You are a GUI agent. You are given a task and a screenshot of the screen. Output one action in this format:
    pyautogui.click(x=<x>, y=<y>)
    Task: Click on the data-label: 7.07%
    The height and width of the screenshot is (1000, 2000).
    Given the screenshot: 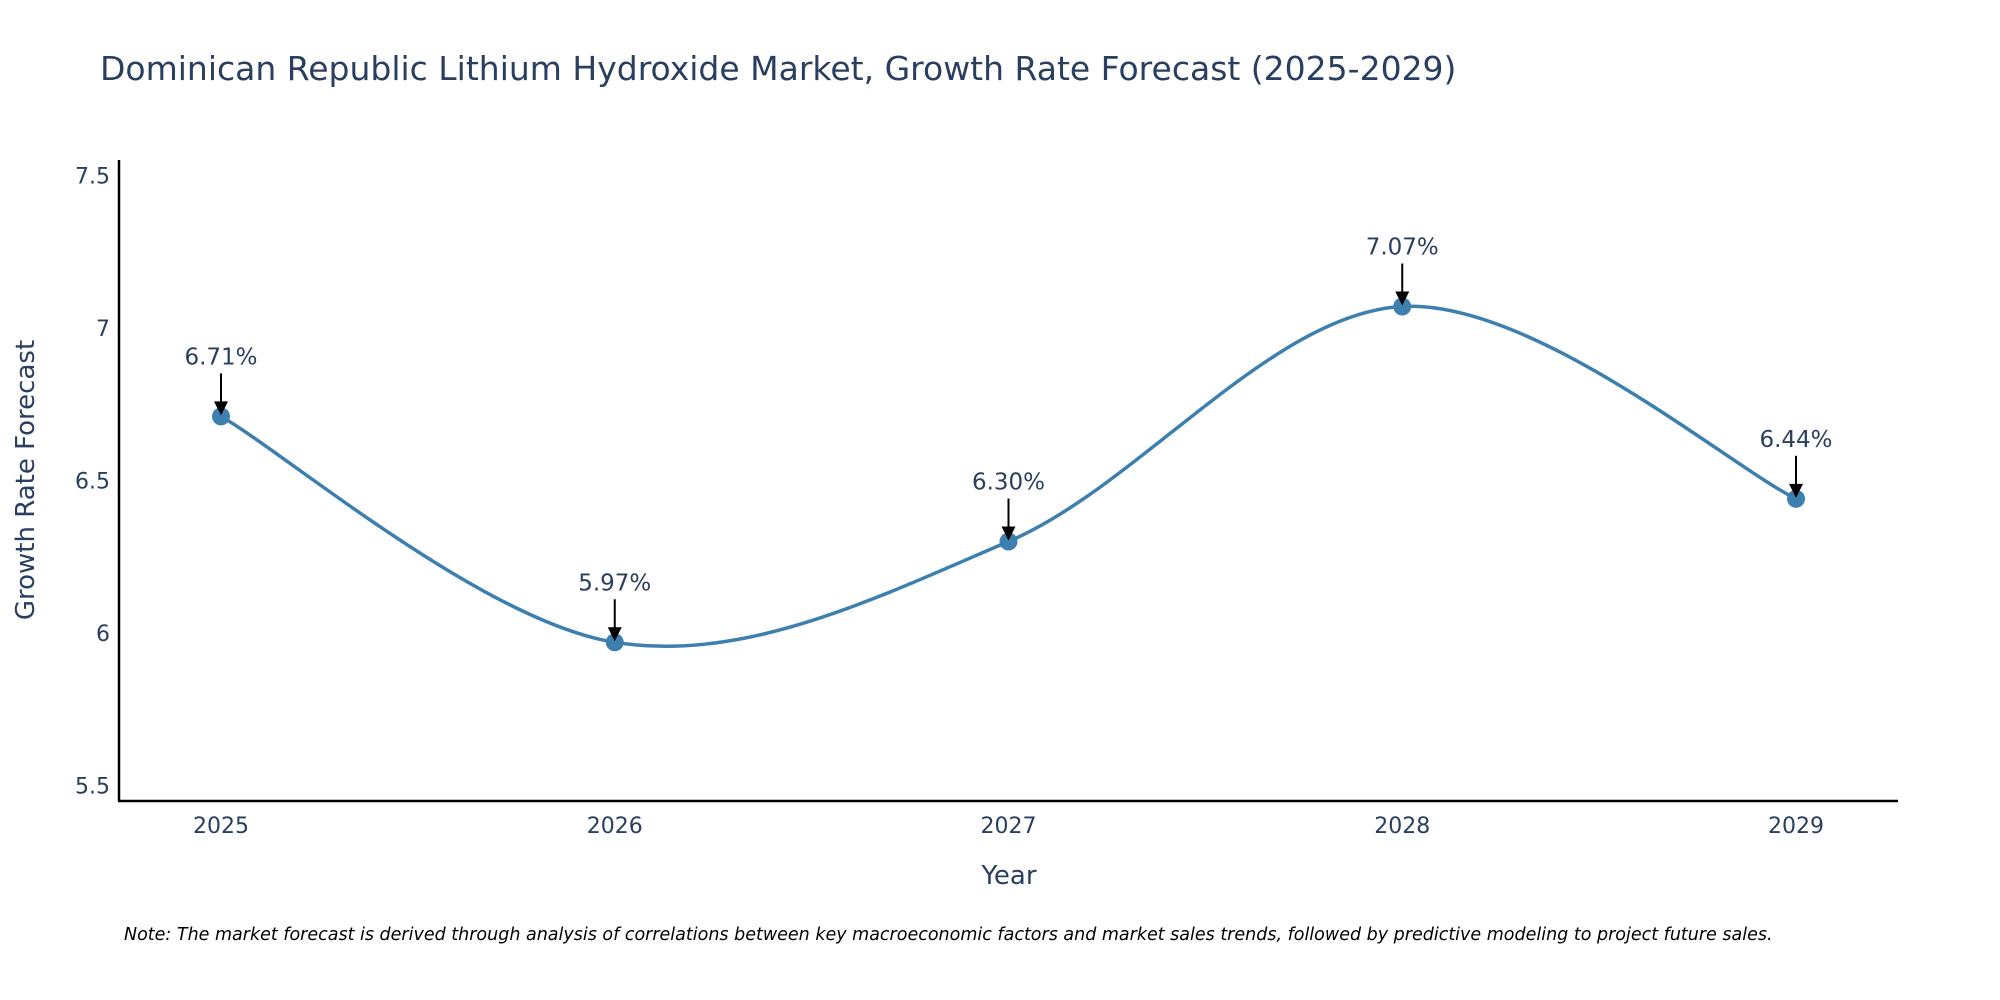 What is the action you would take?
    pyautogui.click(x=1402, y=248)
    